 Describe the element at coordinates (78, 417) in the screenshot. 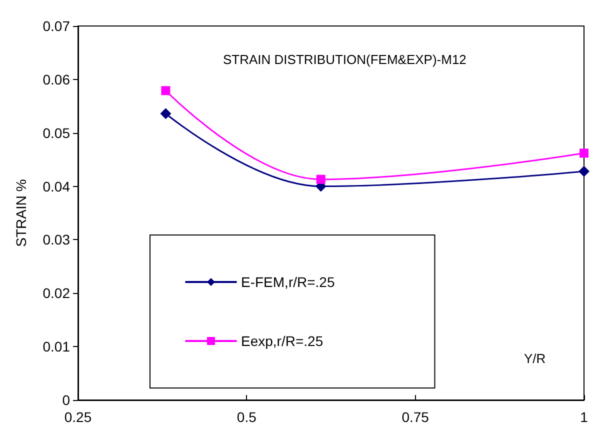

I see `x-tick-label: 0.25` at that location.